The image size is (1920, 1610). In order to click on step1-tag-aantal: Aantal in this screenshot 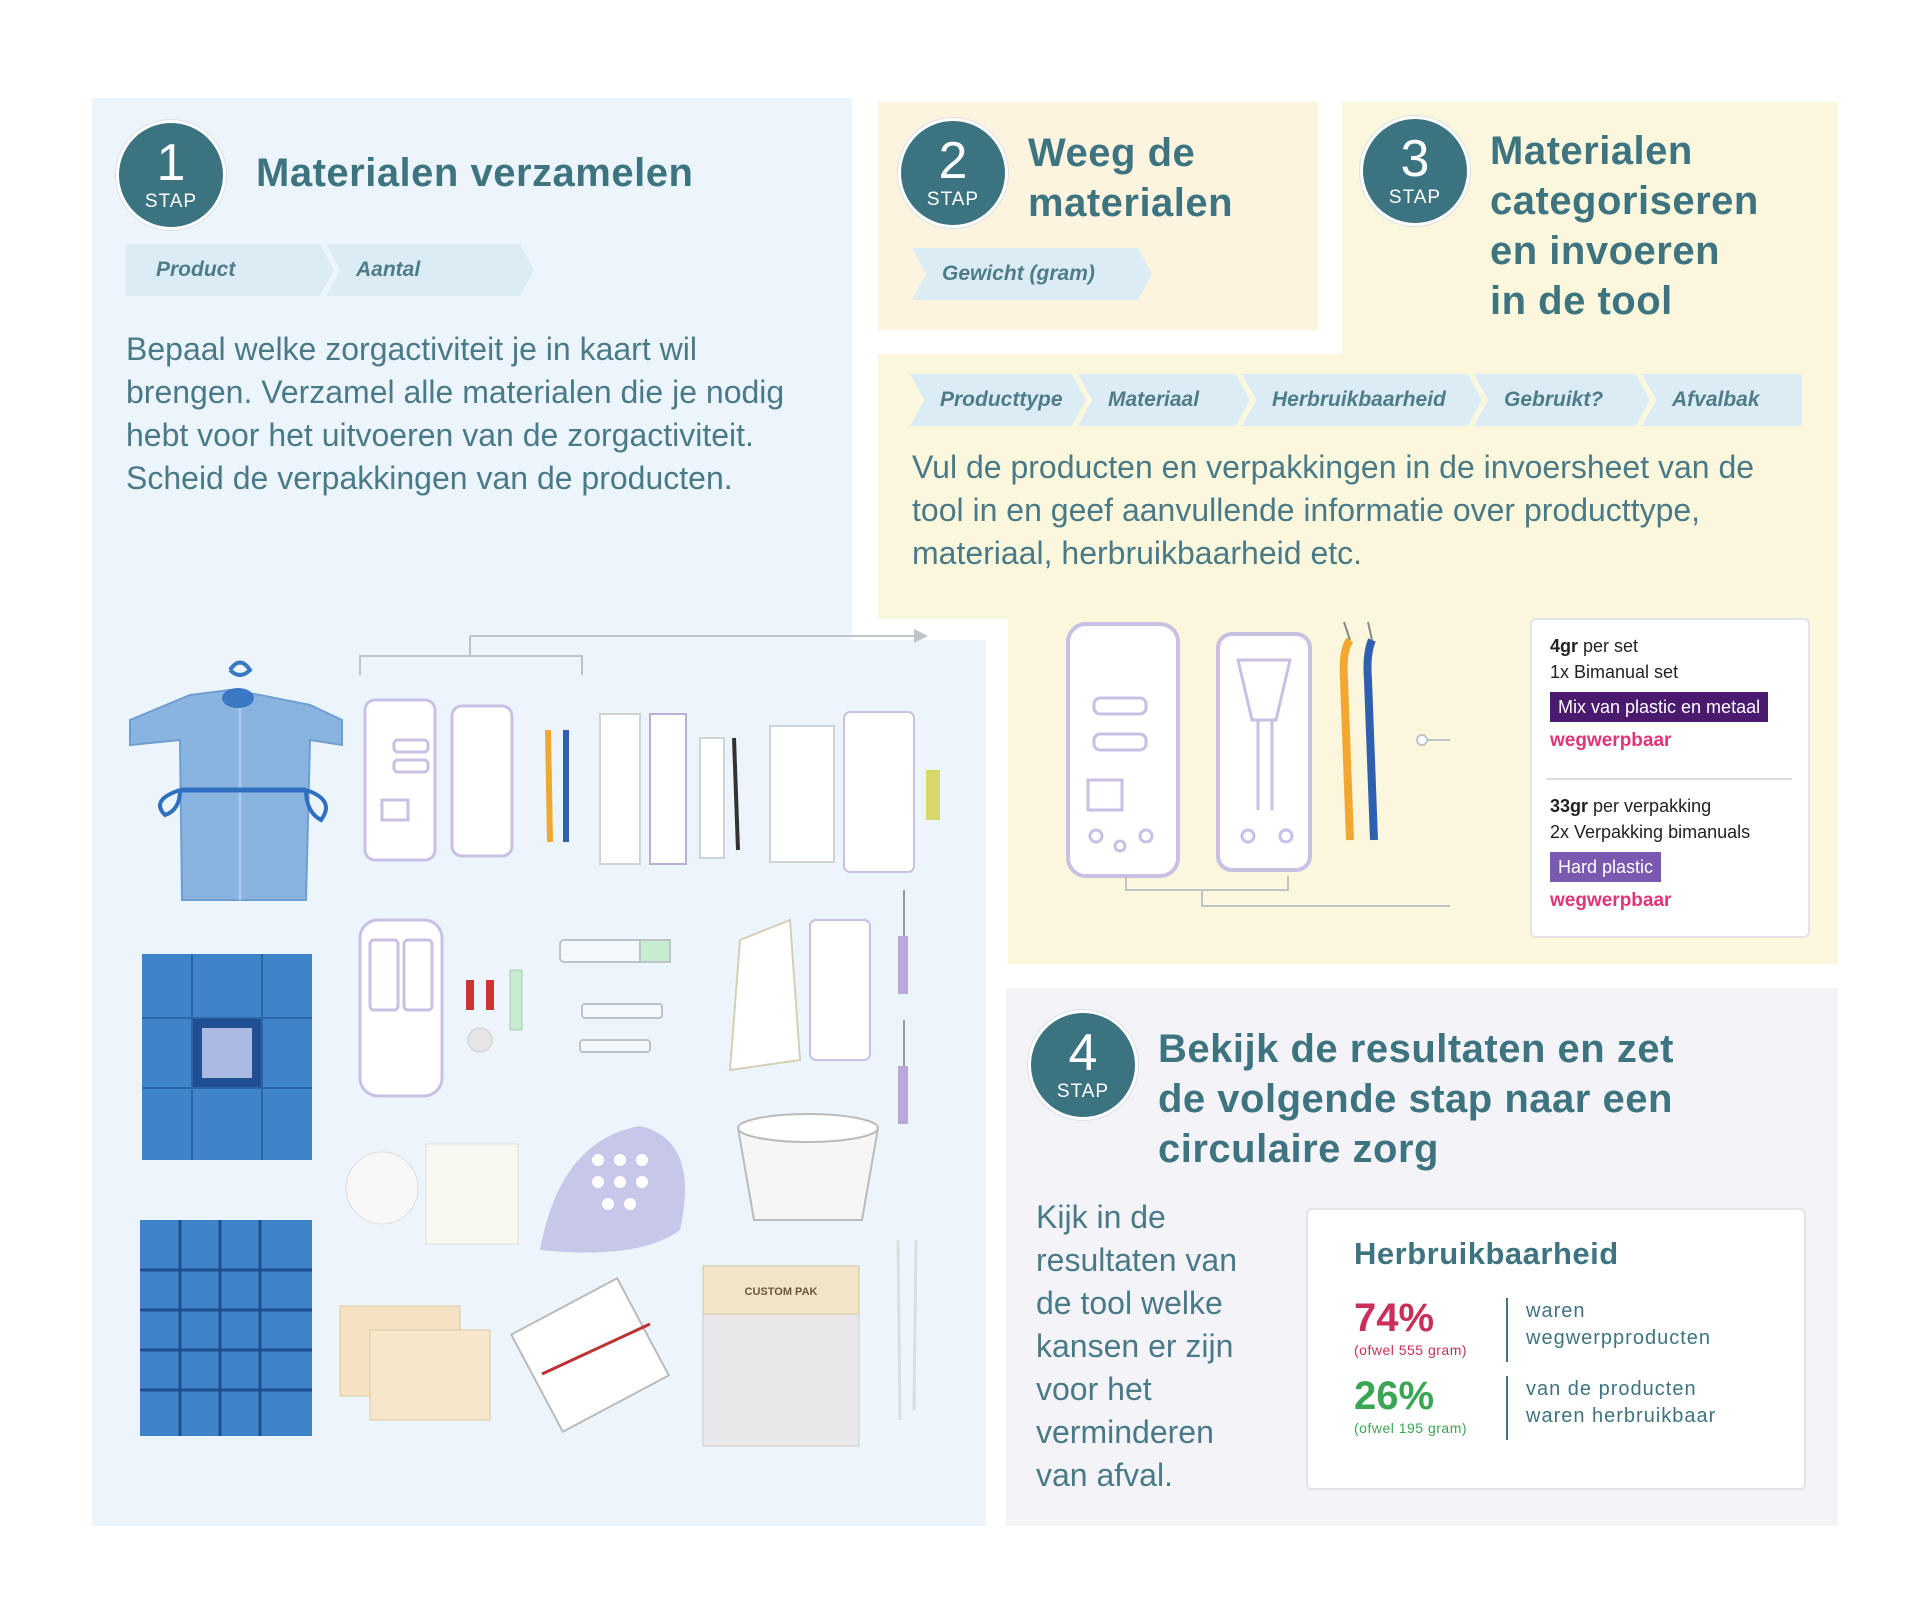, I will do `click(430, 270)`.